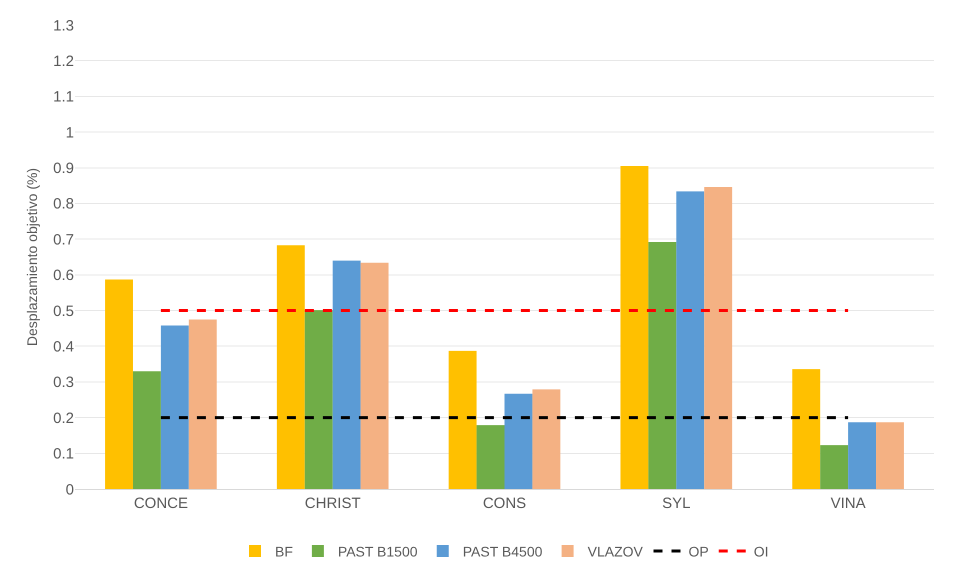 The width and height of the screenshot is (954, 584). What do you see at coordinates (63, 204) in the screenshot?
I see `y-tick-label: 0.8` at bounding box center [63, 204].